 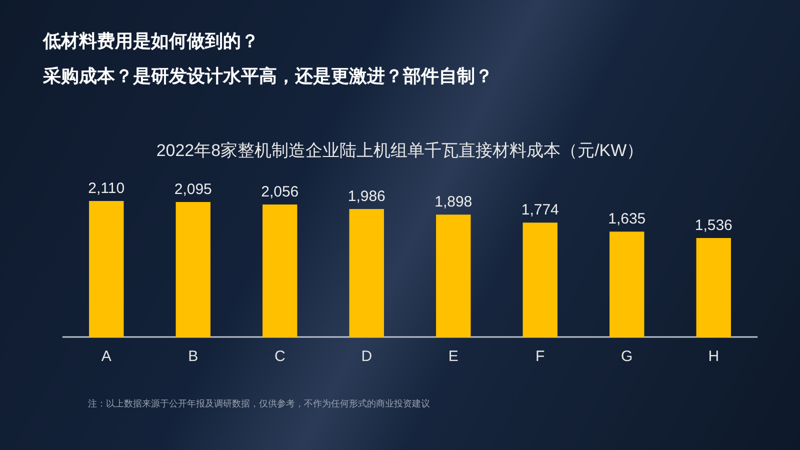 What do you see at coordinates (280, 356) in the screenshot?
I see `x-tick-label: C` at bounding box center [280, 356].